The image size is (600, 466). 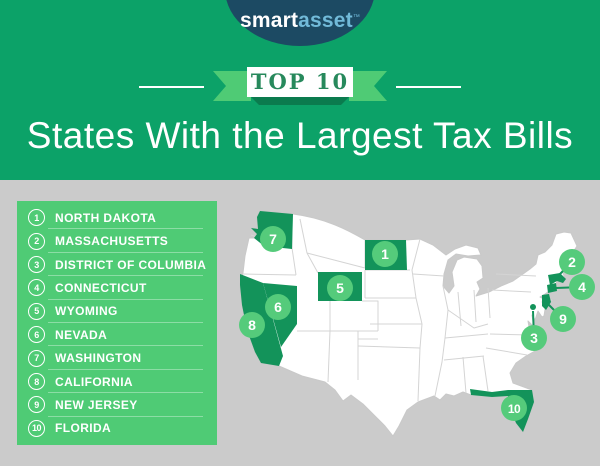 I want to click on map-marker-california: 8, so click(x=252, y=325).